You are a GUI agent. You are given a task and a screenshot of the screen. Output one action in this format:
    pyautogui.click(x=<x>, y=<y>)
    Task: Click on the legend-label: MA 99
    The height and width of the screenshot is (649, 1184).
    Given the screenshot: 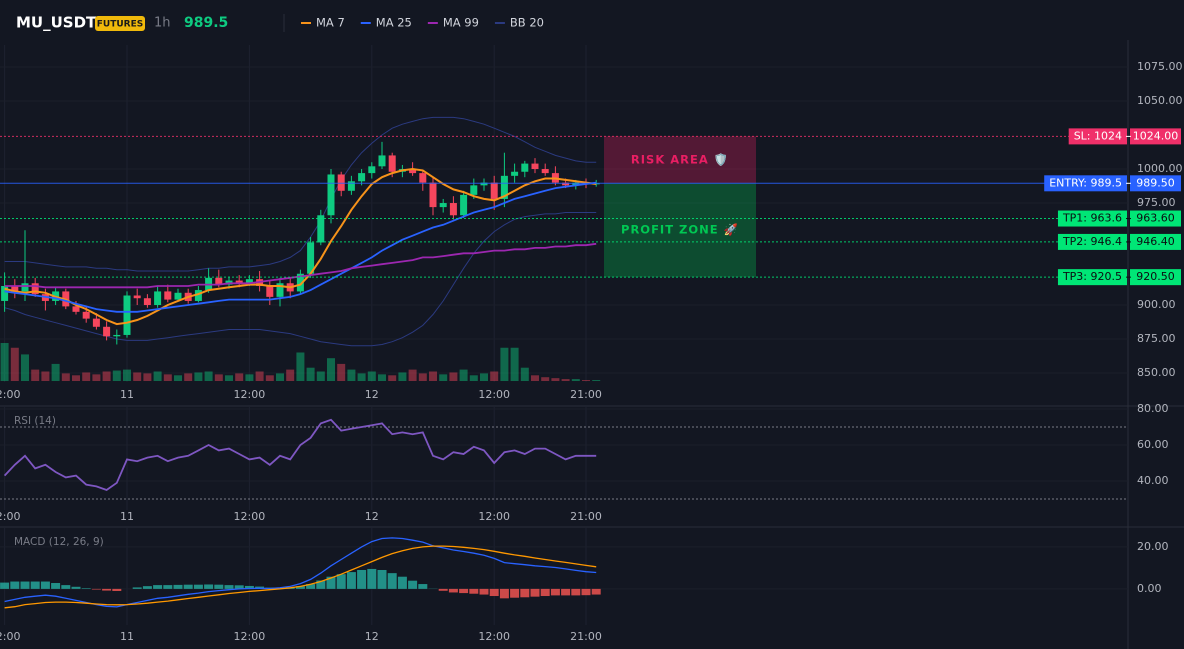 What is the action you would take?
    pyautogui.click(x=461, y=23)
    